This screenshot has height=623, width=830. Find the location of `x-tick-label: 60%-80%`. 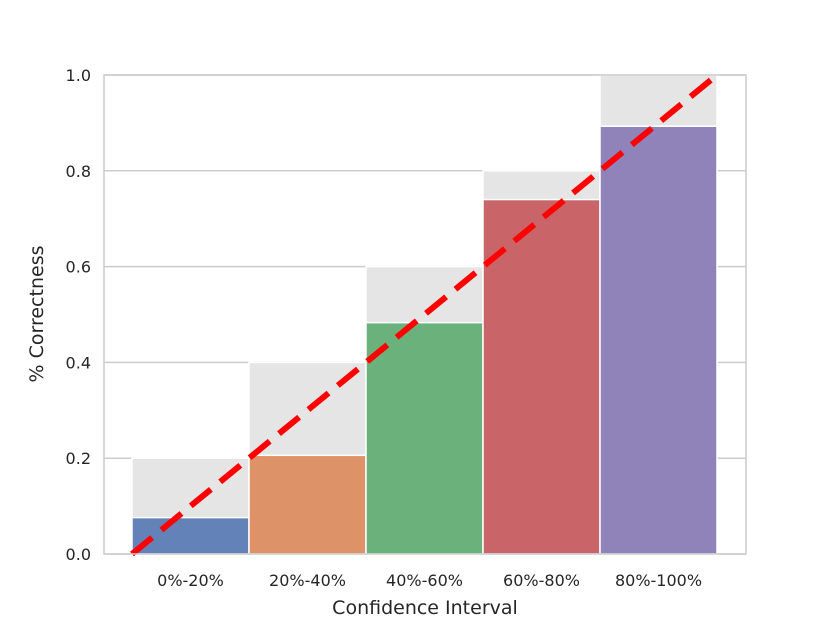

x-tick-label: 60%-80% is located at coordinates (541, 580).